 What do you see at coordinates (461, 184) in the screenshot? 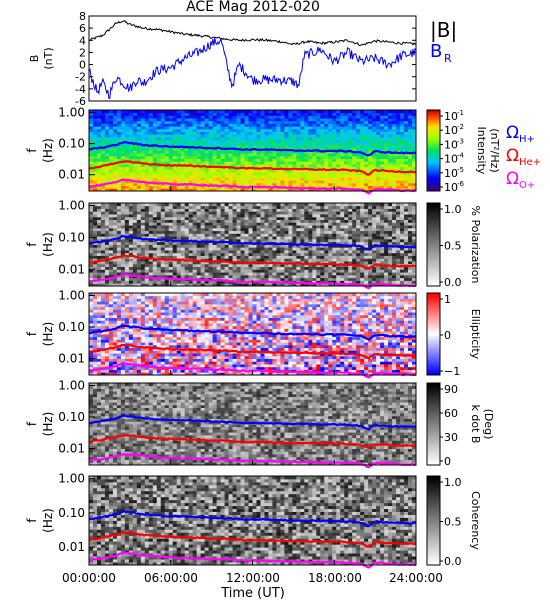
I see `colorbar-tick-exponent: -6` at bounding box center [461, 184].